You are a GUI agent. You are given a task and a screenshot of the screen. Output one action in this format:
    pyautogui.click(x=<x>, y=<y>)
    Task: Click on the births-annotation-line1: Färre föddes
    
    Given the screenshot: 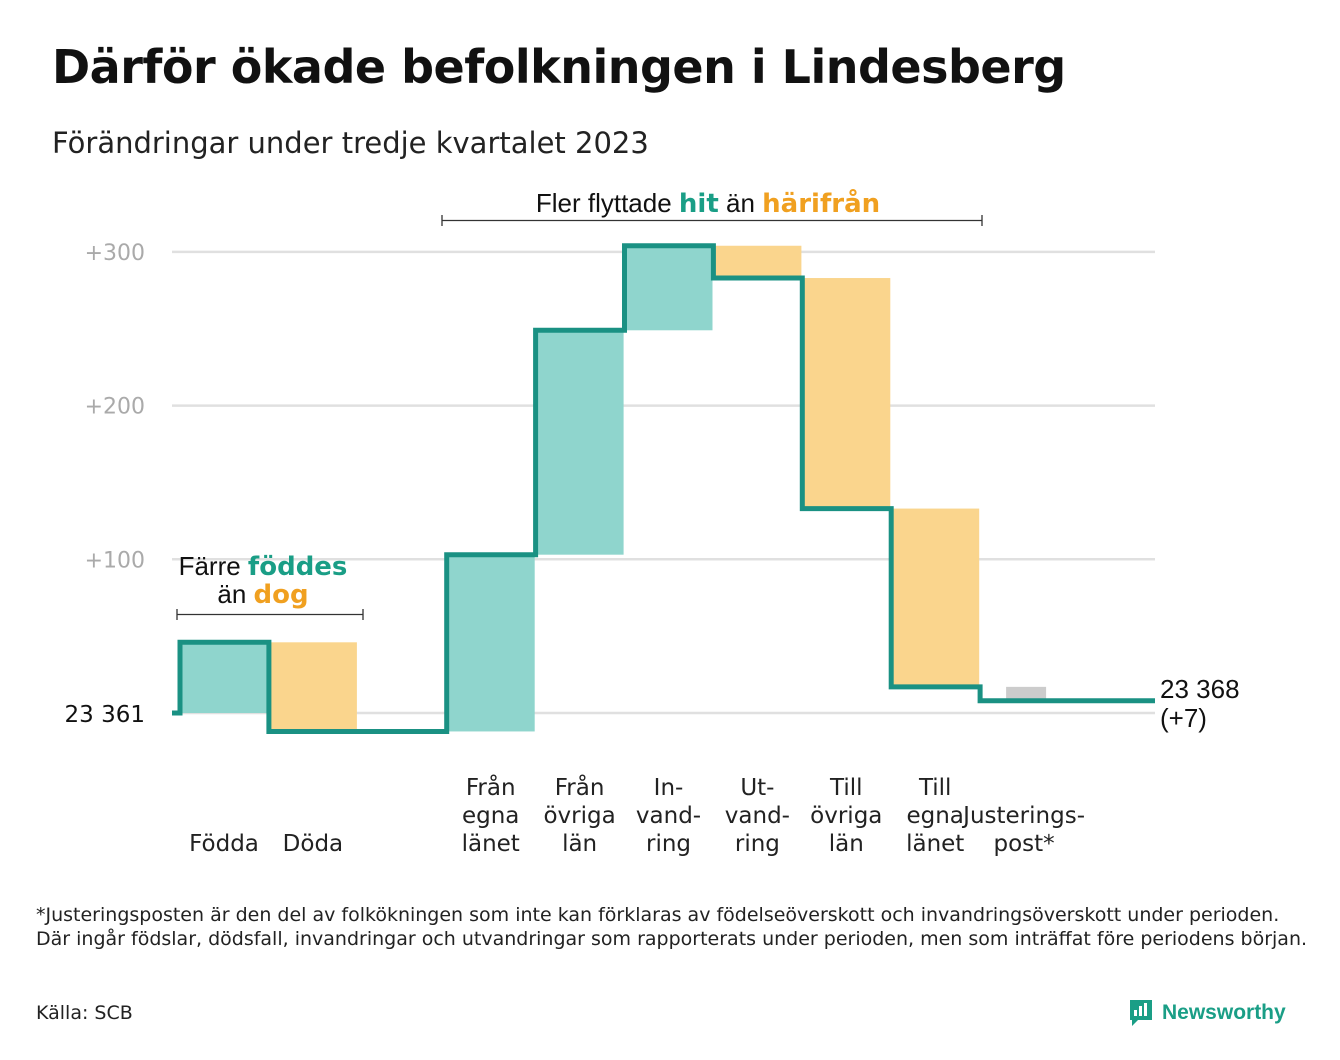 What is the action you would take?
    pyautogui.click(x=263, y=566)
    